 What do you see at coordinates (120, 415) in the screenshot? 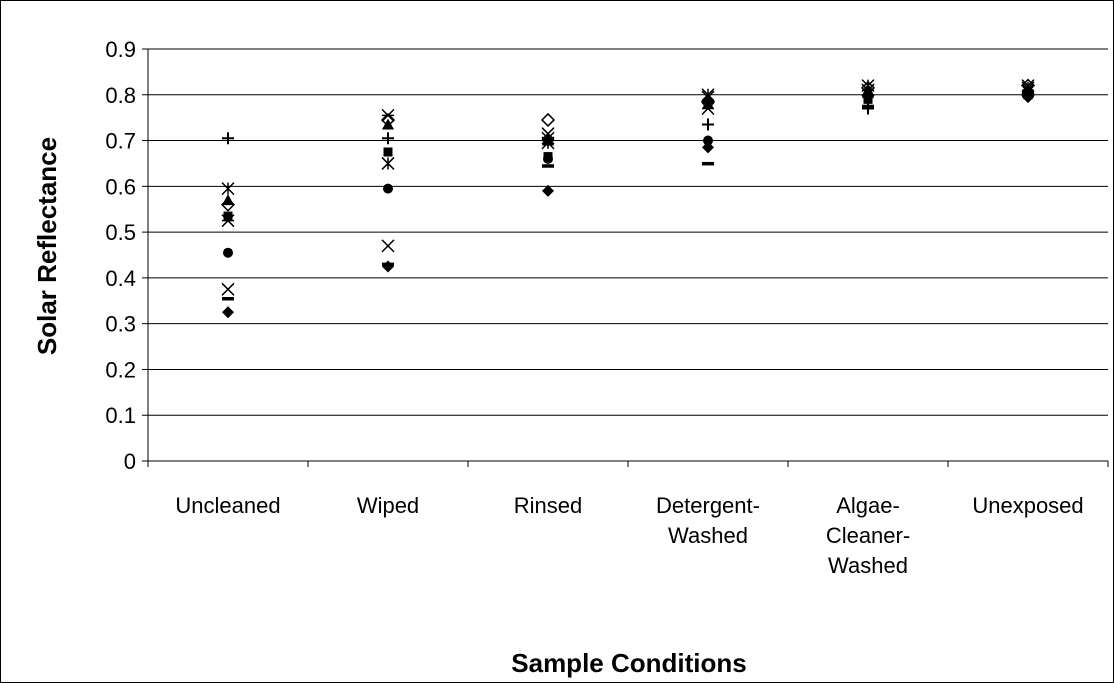
I see `y-tick-label: 0.1` at bounding box center [120, 415].